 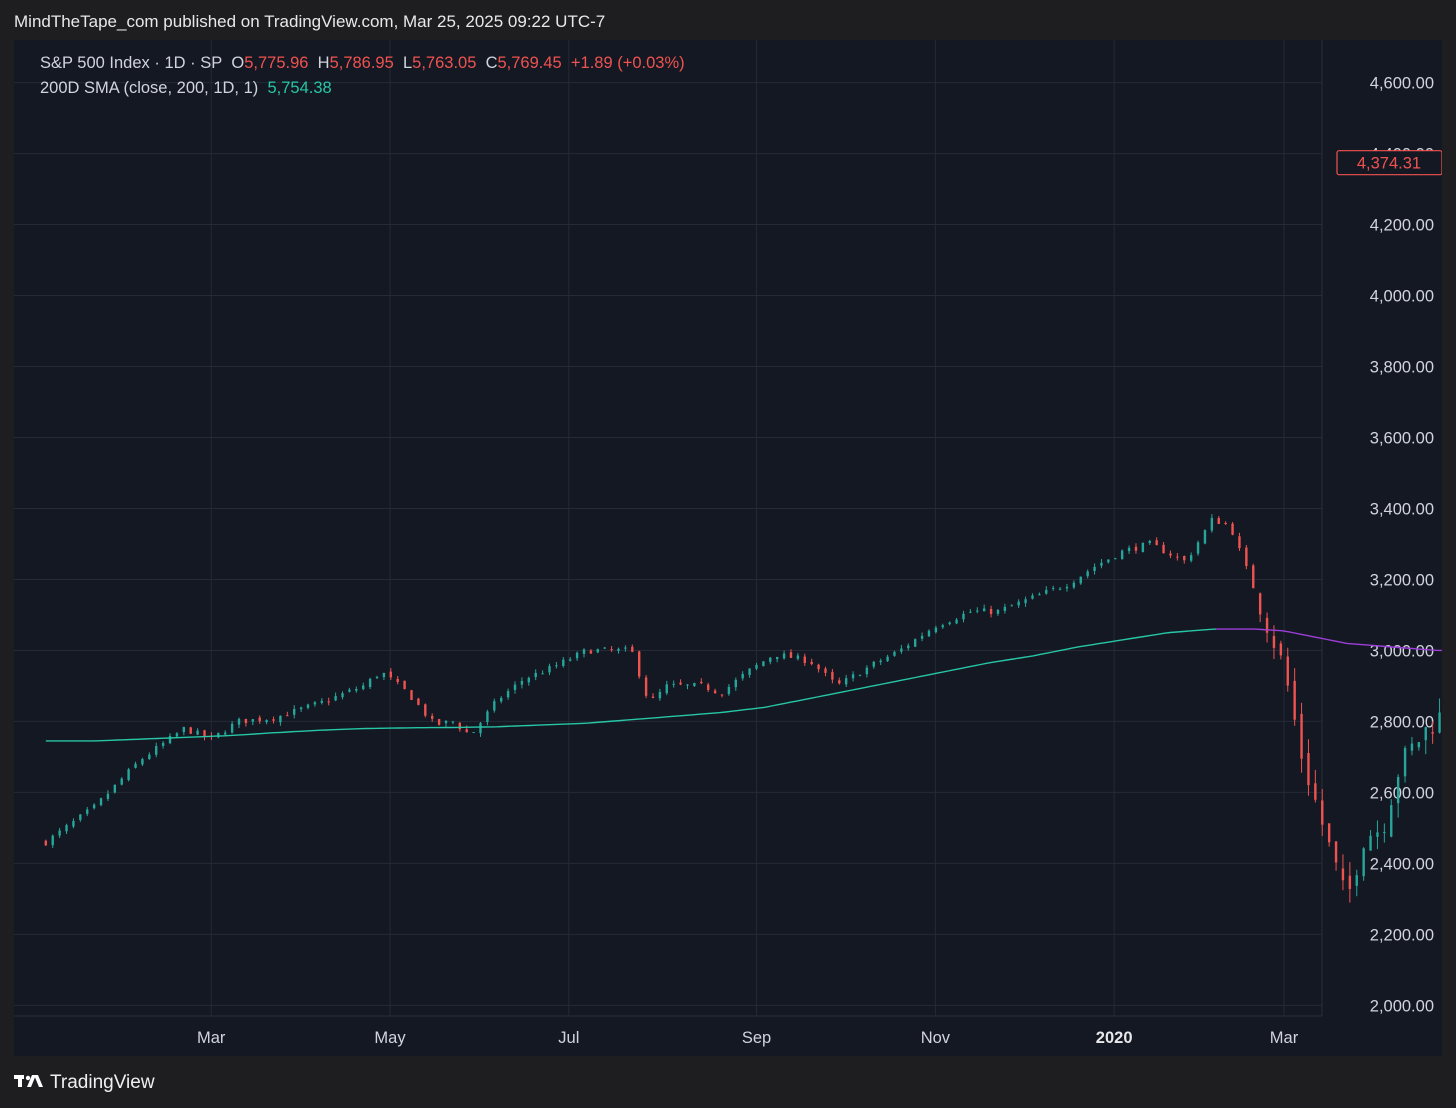 What do you see at coordinates (323, 63) in the screenshot?
I see `high-label: H` at bounding box center [323, 63].